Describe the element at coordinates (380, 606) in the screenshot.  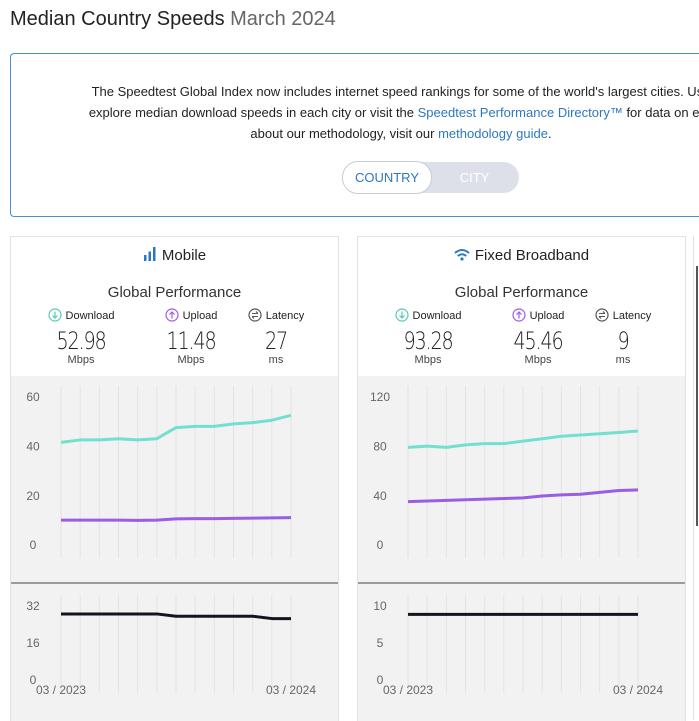
I see `y-tick-label: 10` at that location.